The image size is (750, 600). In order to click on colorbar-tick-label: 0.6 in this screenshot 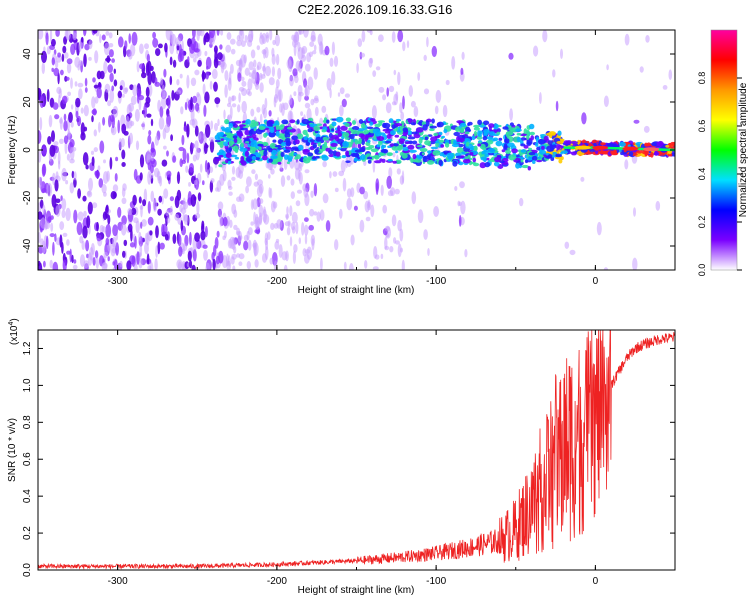, I will do `click(702, 126)`.